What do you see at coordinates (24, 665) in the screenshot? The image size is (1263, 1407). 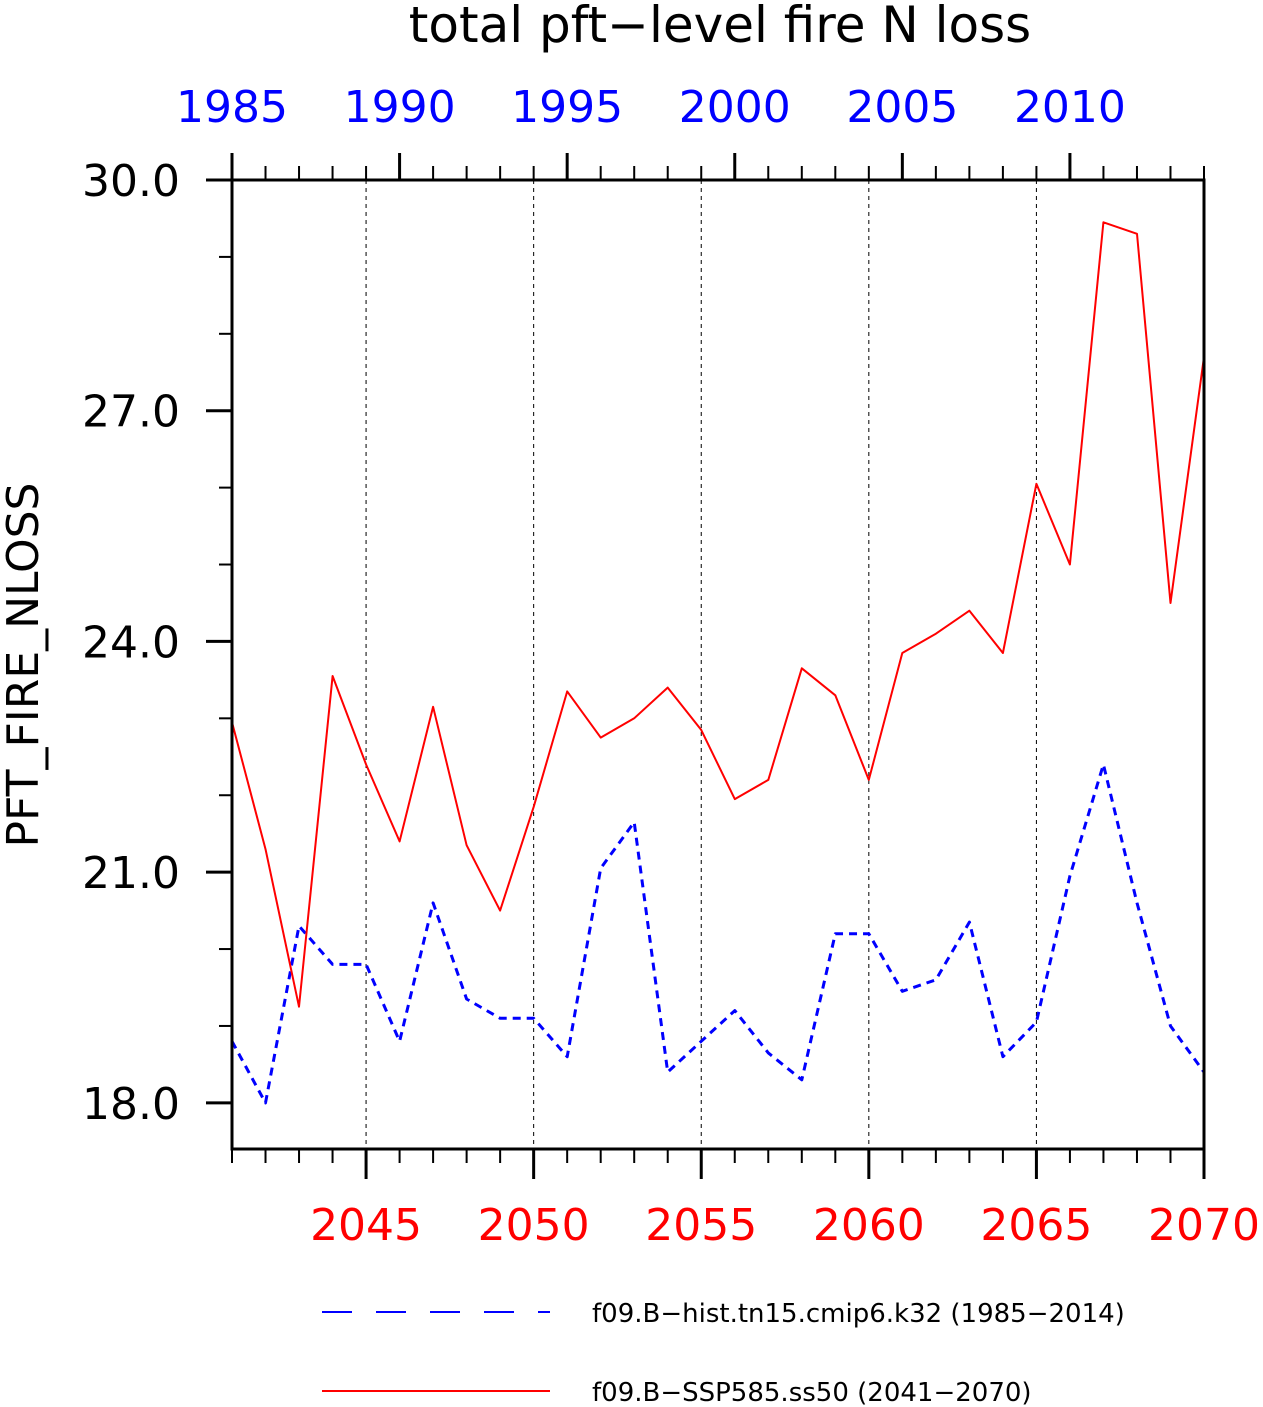 I see `y-axis-label: PFT_FIRE_NLOSS` at bounding box center [24, 665].